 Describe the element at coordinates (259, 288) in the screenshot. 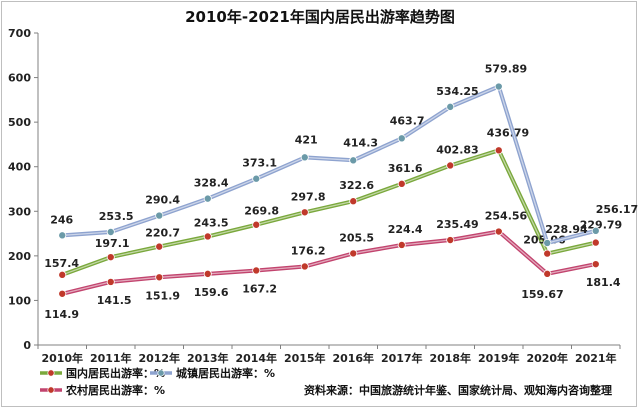

I see `rural-rate-label: 167.2` at that location.